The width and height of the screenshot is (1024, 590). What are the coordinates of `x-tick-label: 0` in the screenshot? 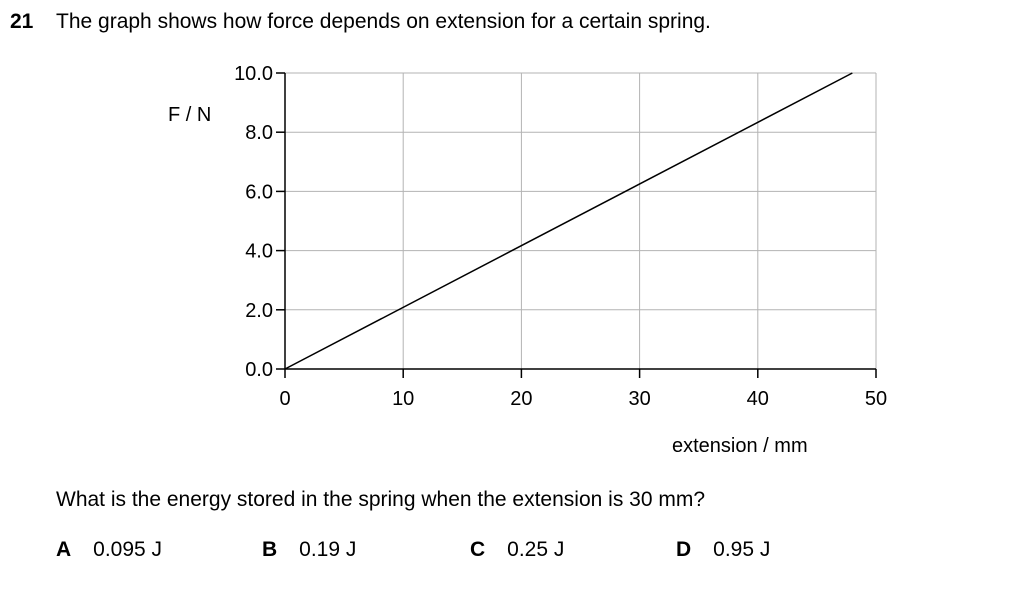 It's located at (284, 399).